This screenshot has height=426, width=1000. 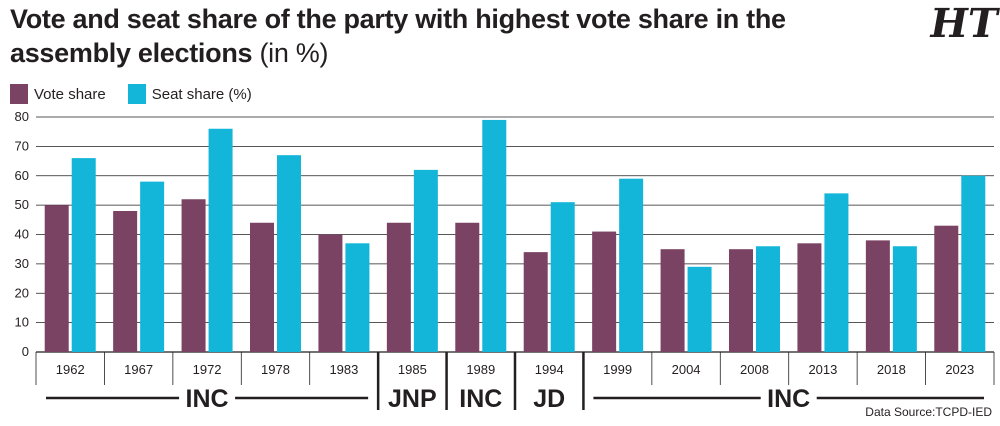 I want to click on y-tick-label: 40, so click(x=22, y=234).